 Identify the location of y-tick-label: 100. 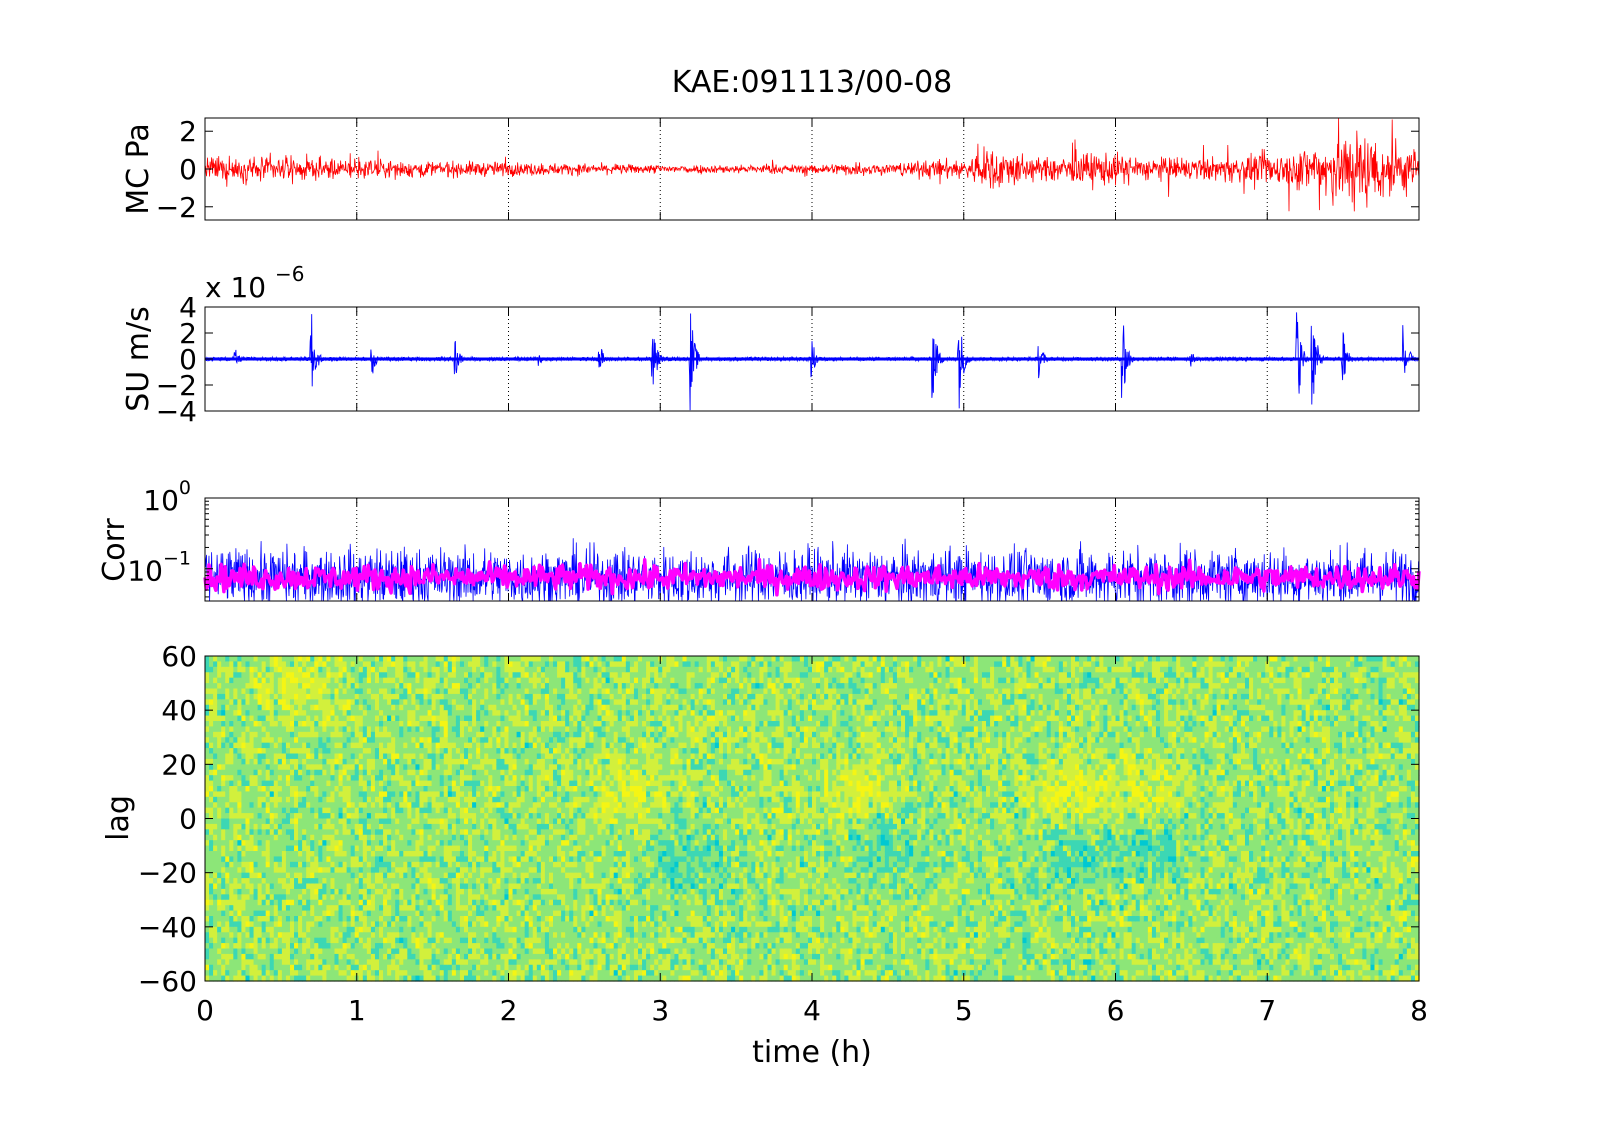
(167, 497).